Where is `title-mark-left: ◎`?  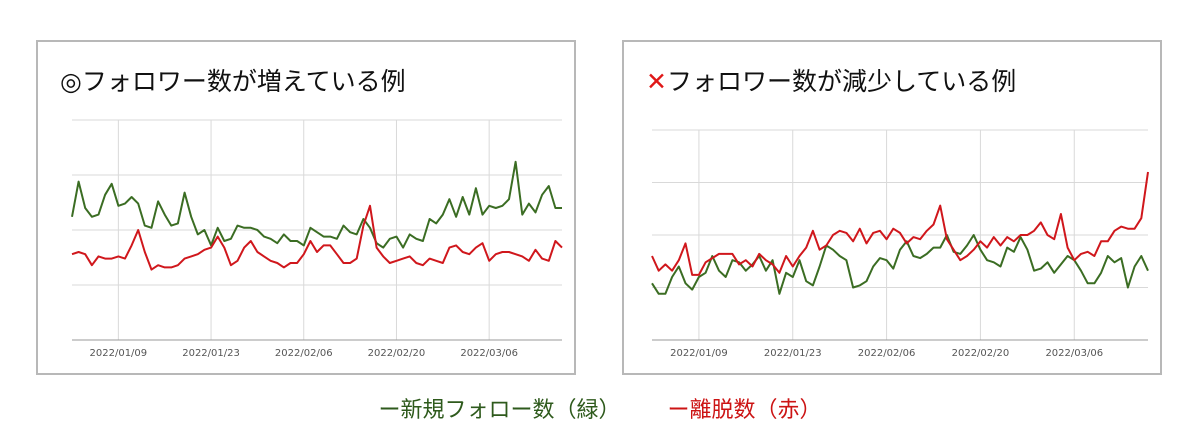
title-mark-left: ◎ is located at coordinates (71, 81).